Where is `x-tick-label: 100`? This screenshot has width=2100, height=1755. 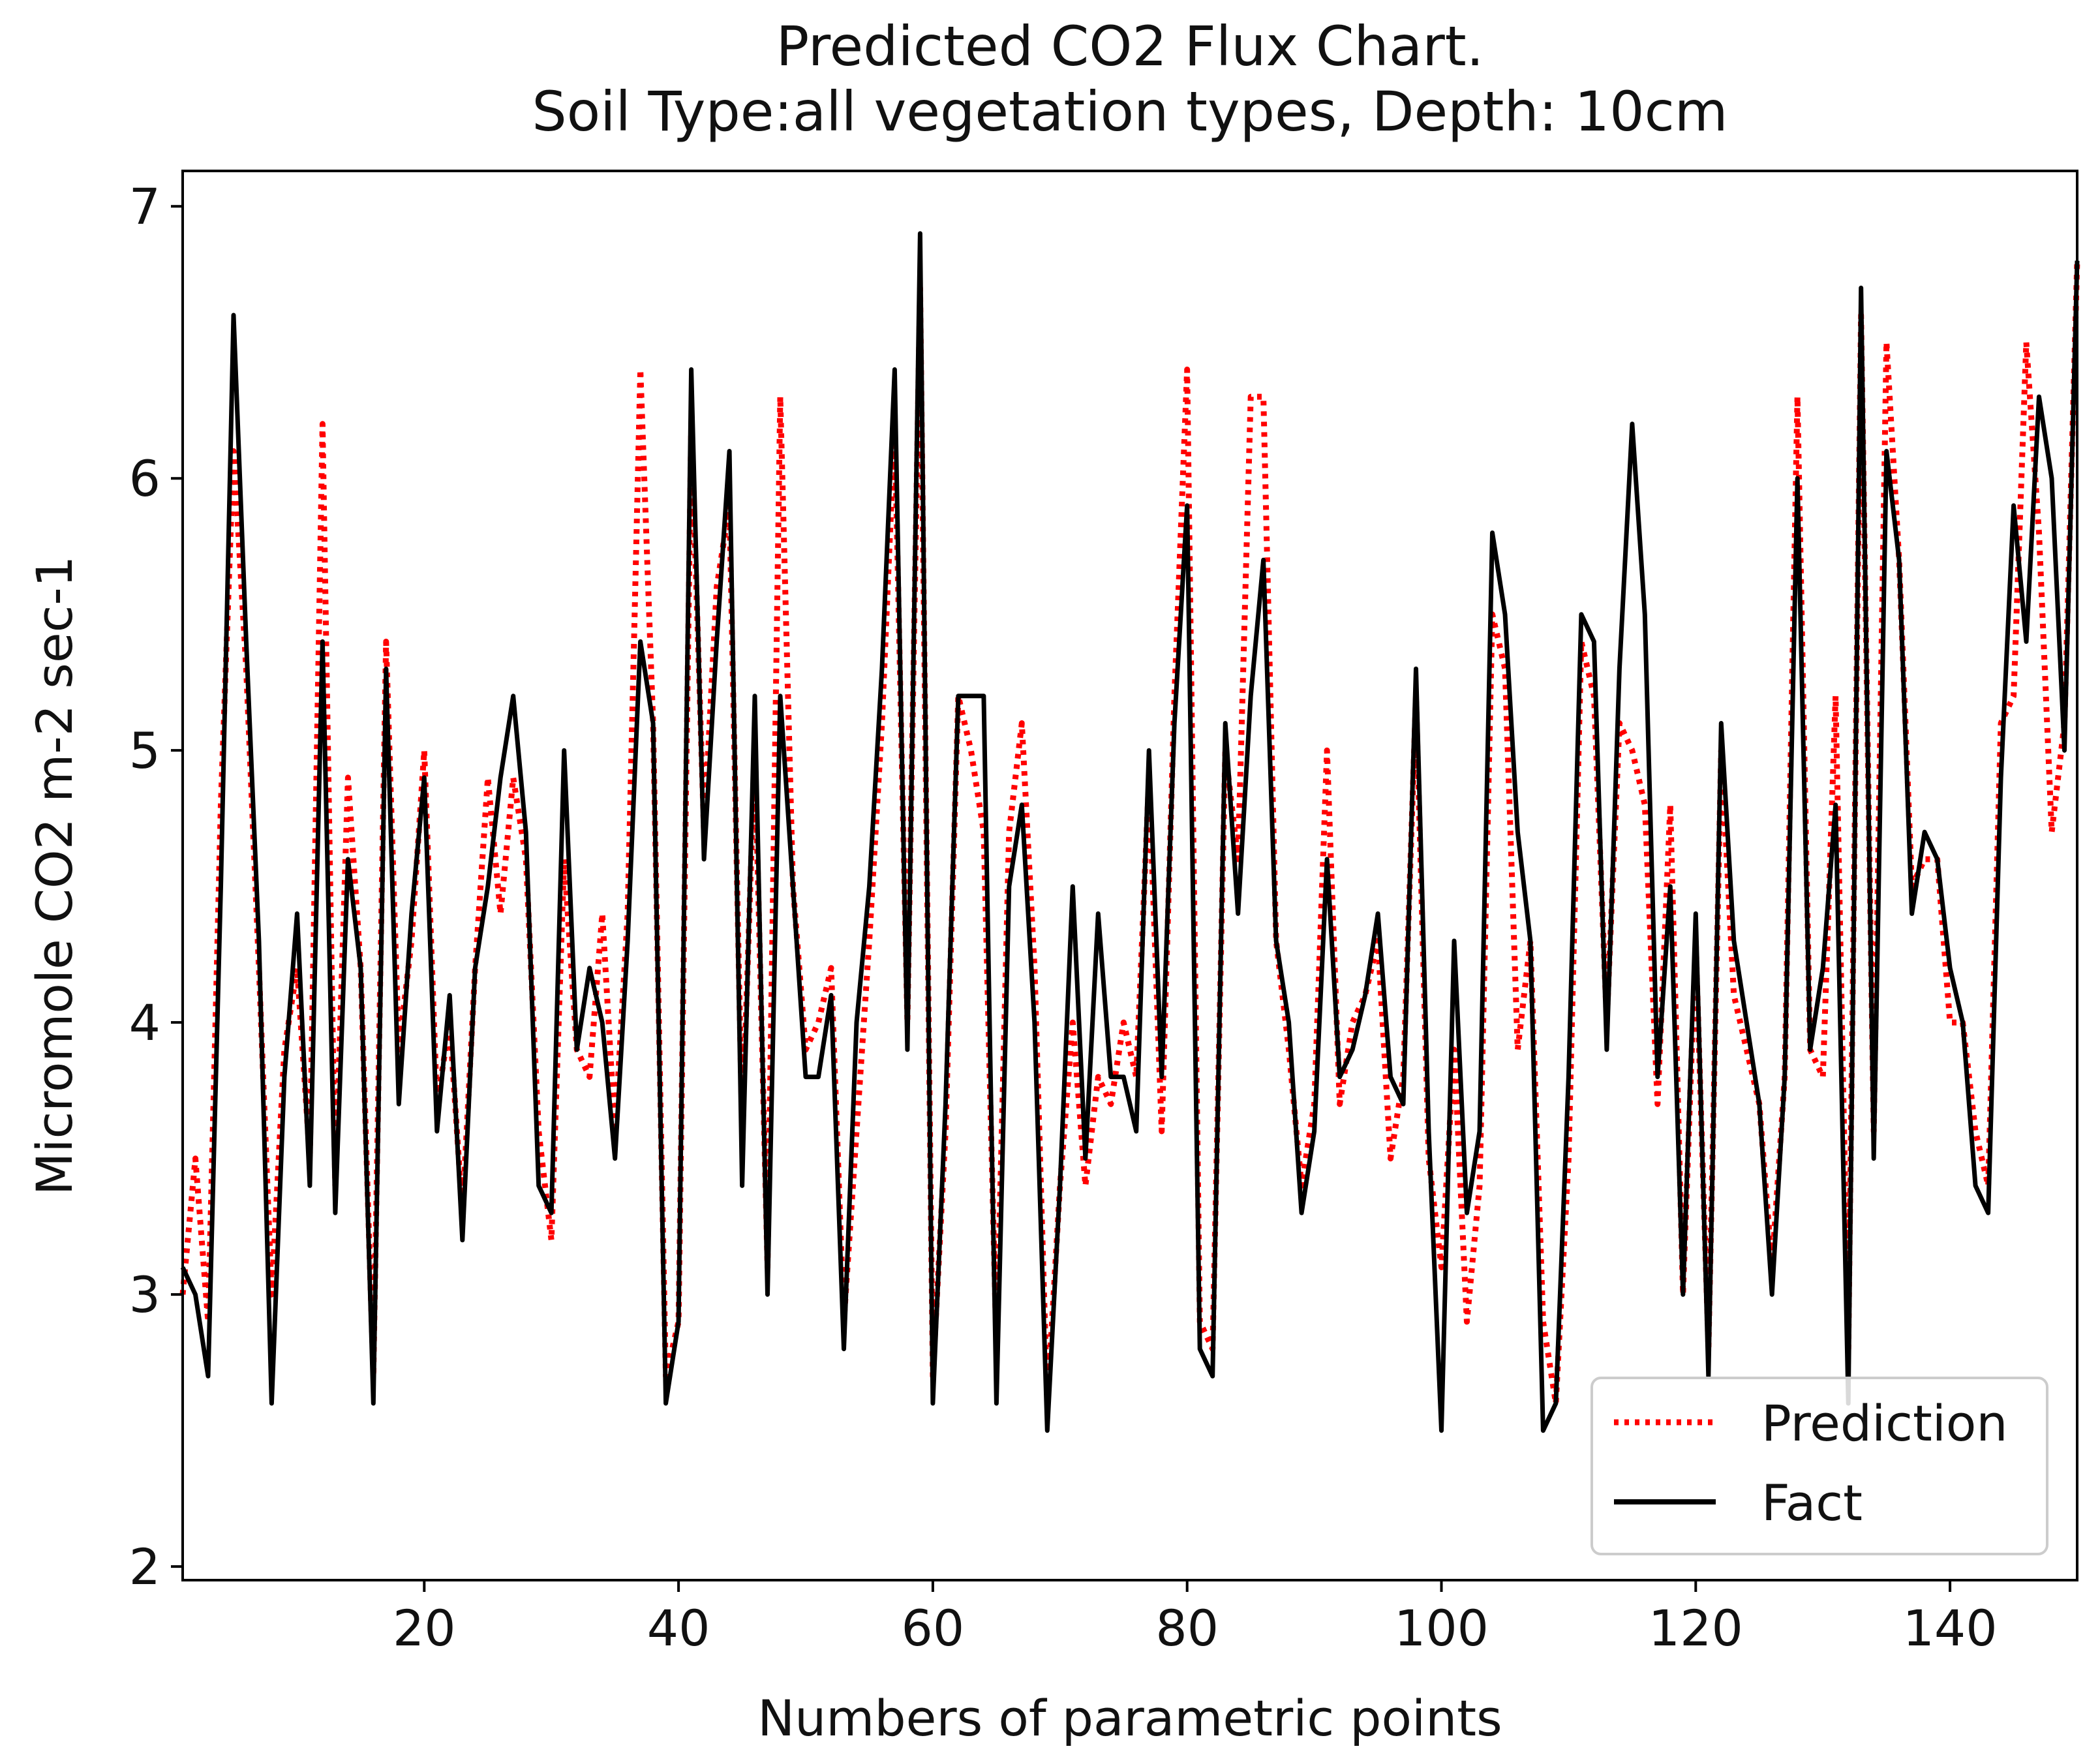
x-tick-label: 100 is located at coordinates (1441, 1628).